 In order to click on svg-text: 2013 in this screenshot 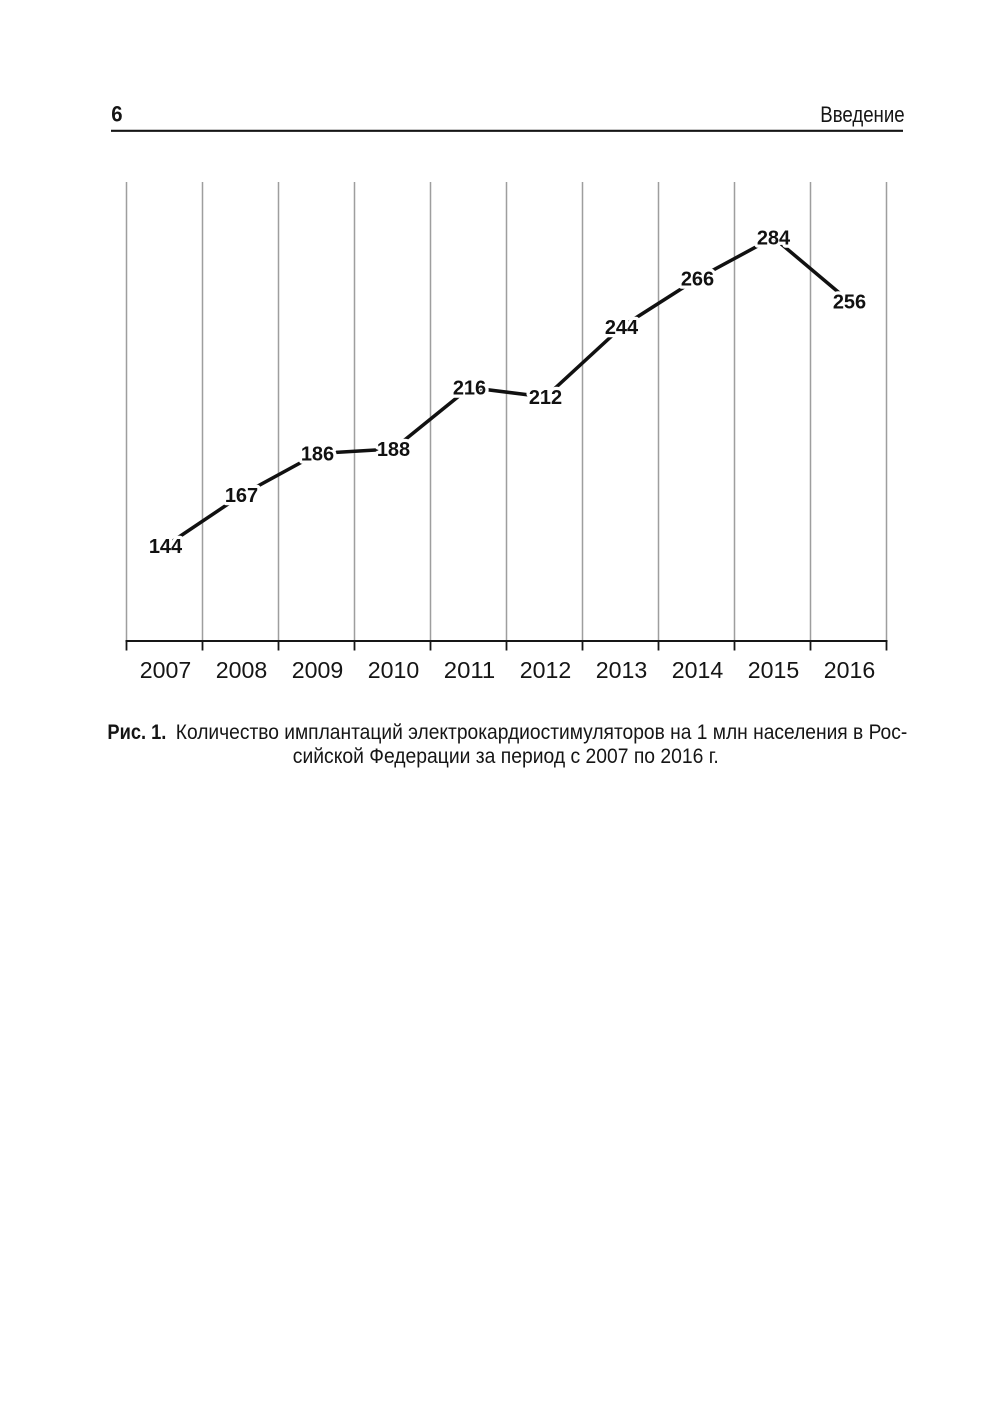, I will do `click(622, 670)`.